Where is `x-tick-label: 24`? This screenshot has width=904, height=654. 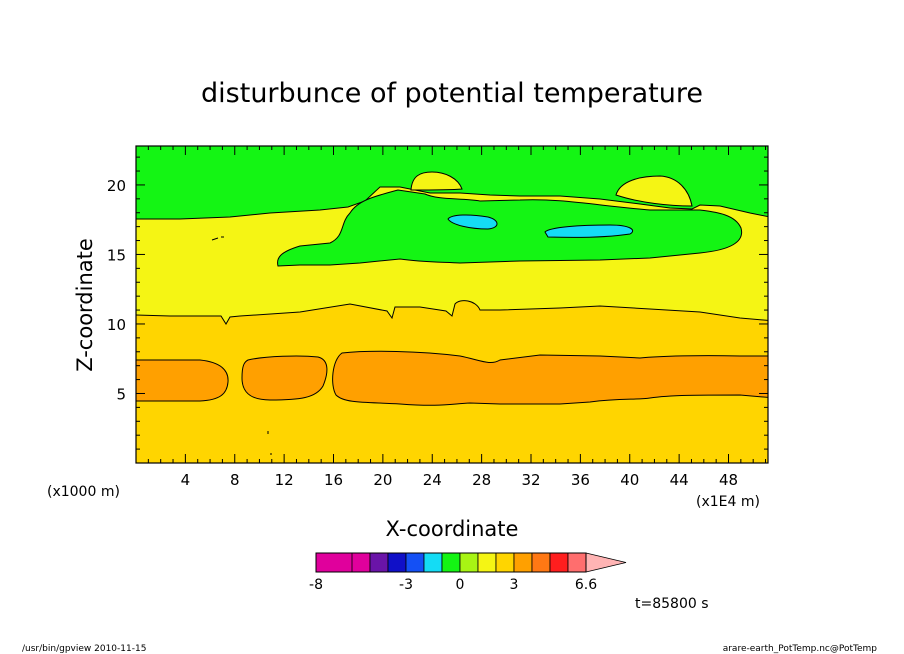
x-tick-label: 24 is located at coordinates (432, 480).